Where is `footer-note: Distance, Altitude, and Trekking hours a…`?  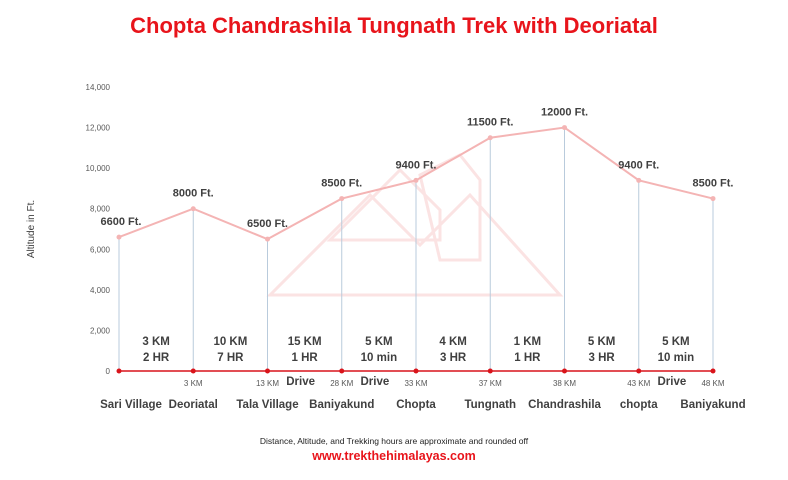 footer-note: Distance, Altitude, and Trekking hours a… is located at coordinates (394, 441).